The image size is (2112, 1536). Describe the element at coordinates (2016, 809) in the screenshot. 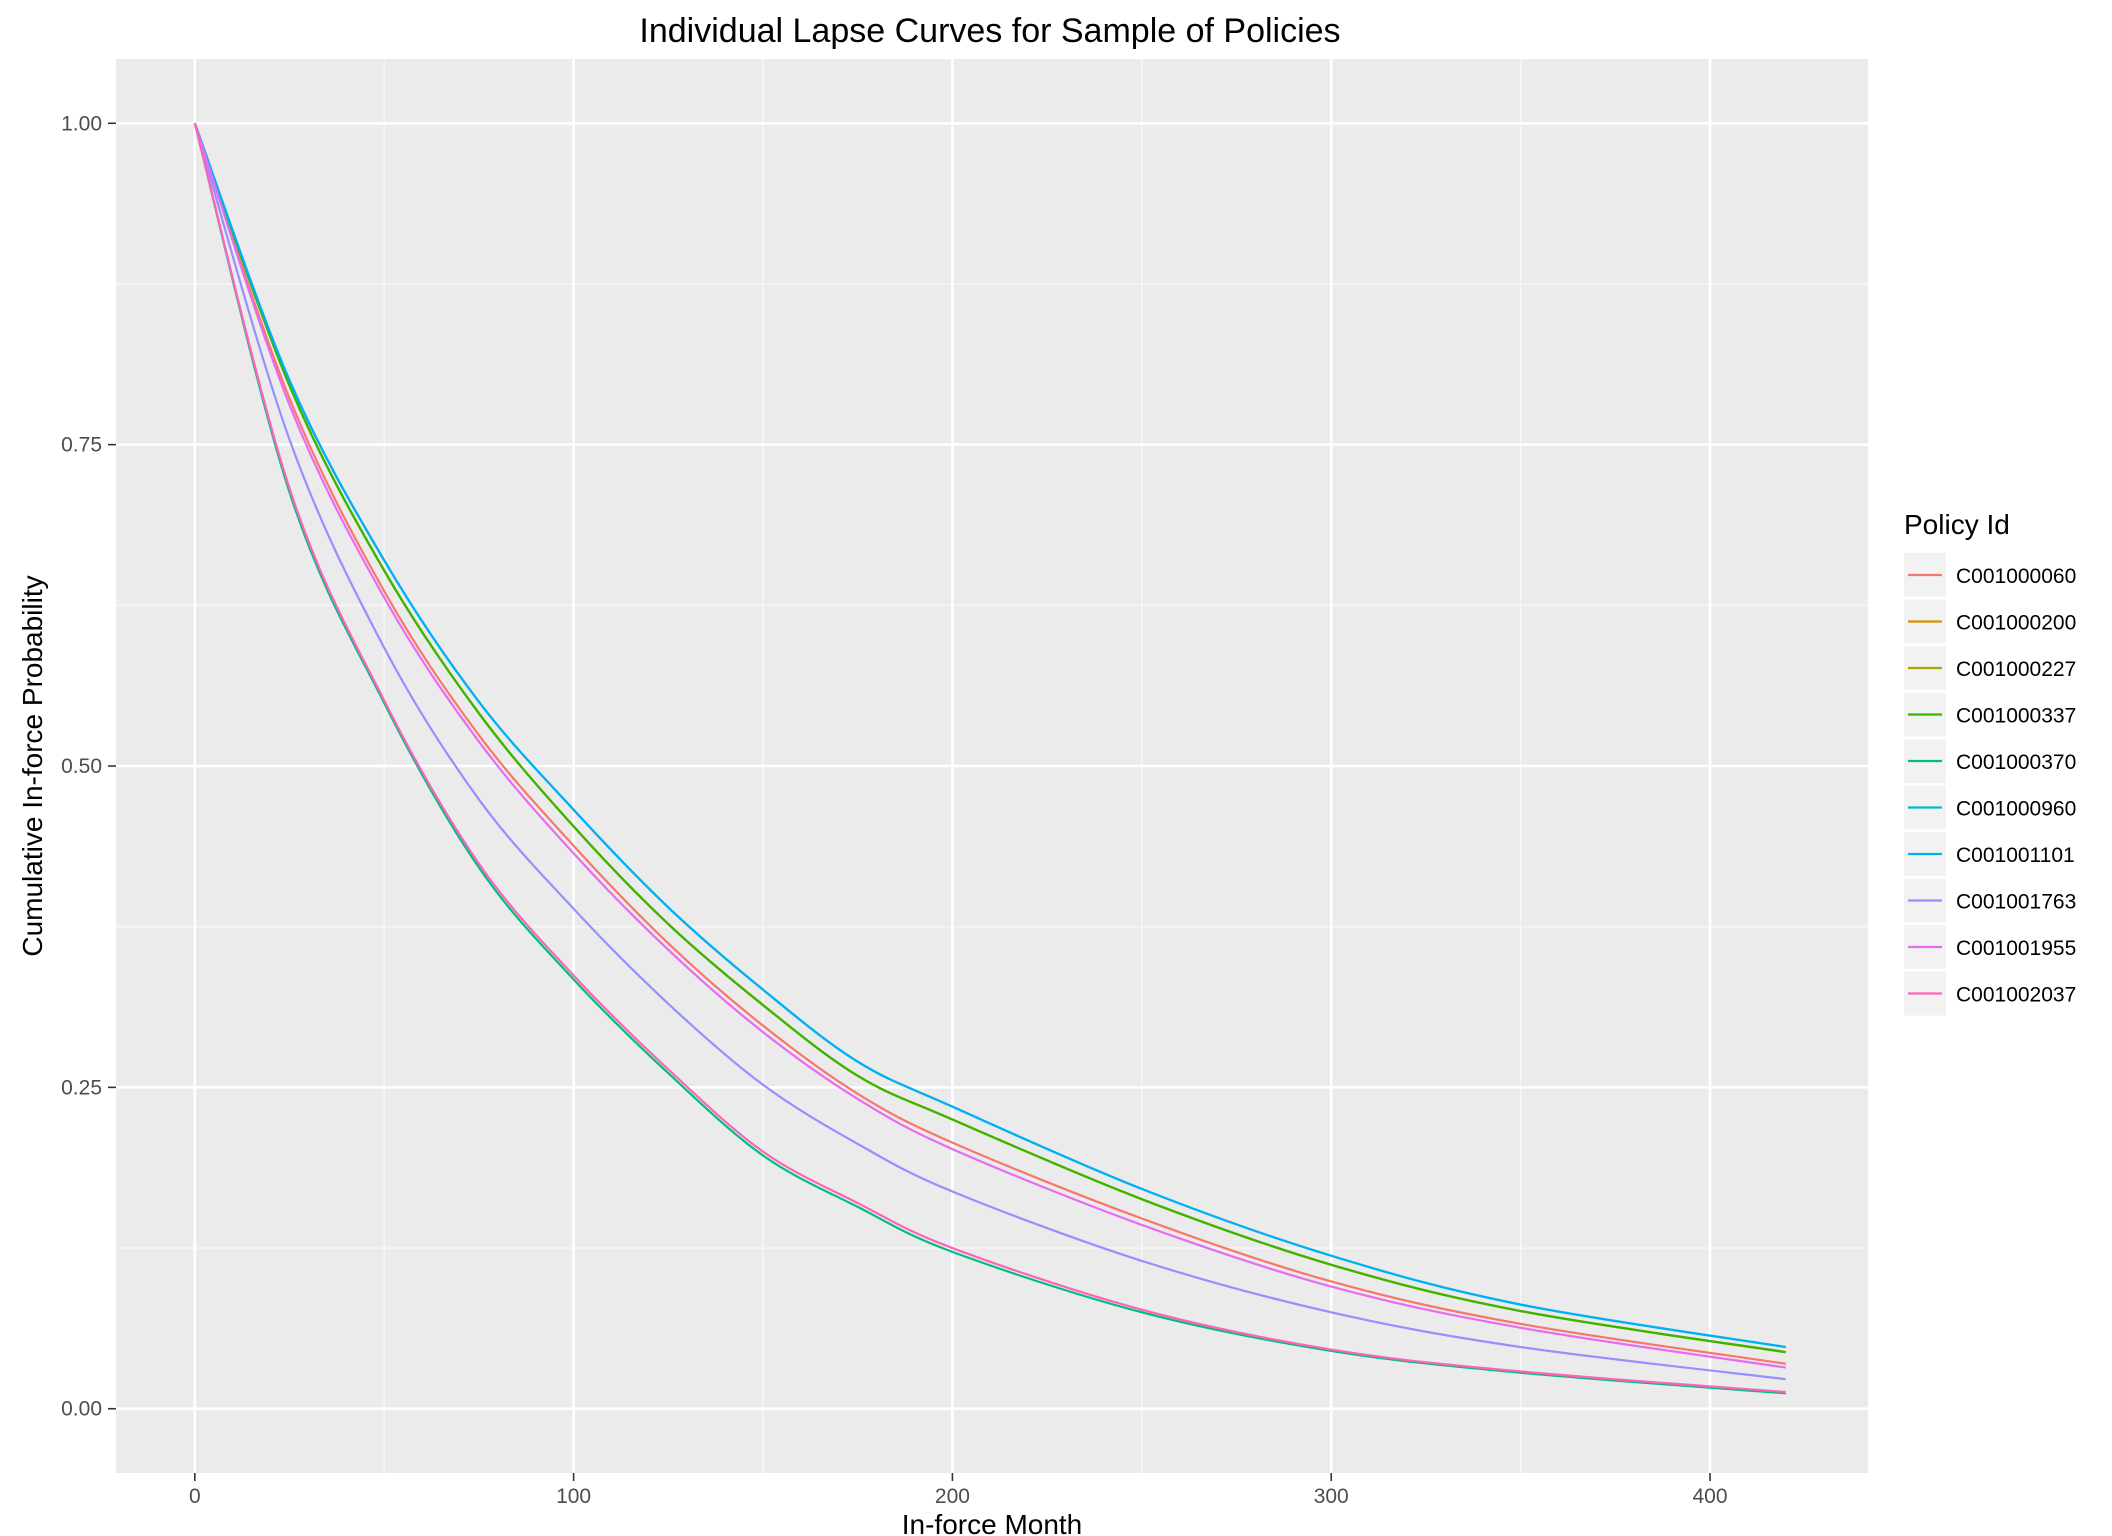

I see `legend-label: C001000960` at that location.